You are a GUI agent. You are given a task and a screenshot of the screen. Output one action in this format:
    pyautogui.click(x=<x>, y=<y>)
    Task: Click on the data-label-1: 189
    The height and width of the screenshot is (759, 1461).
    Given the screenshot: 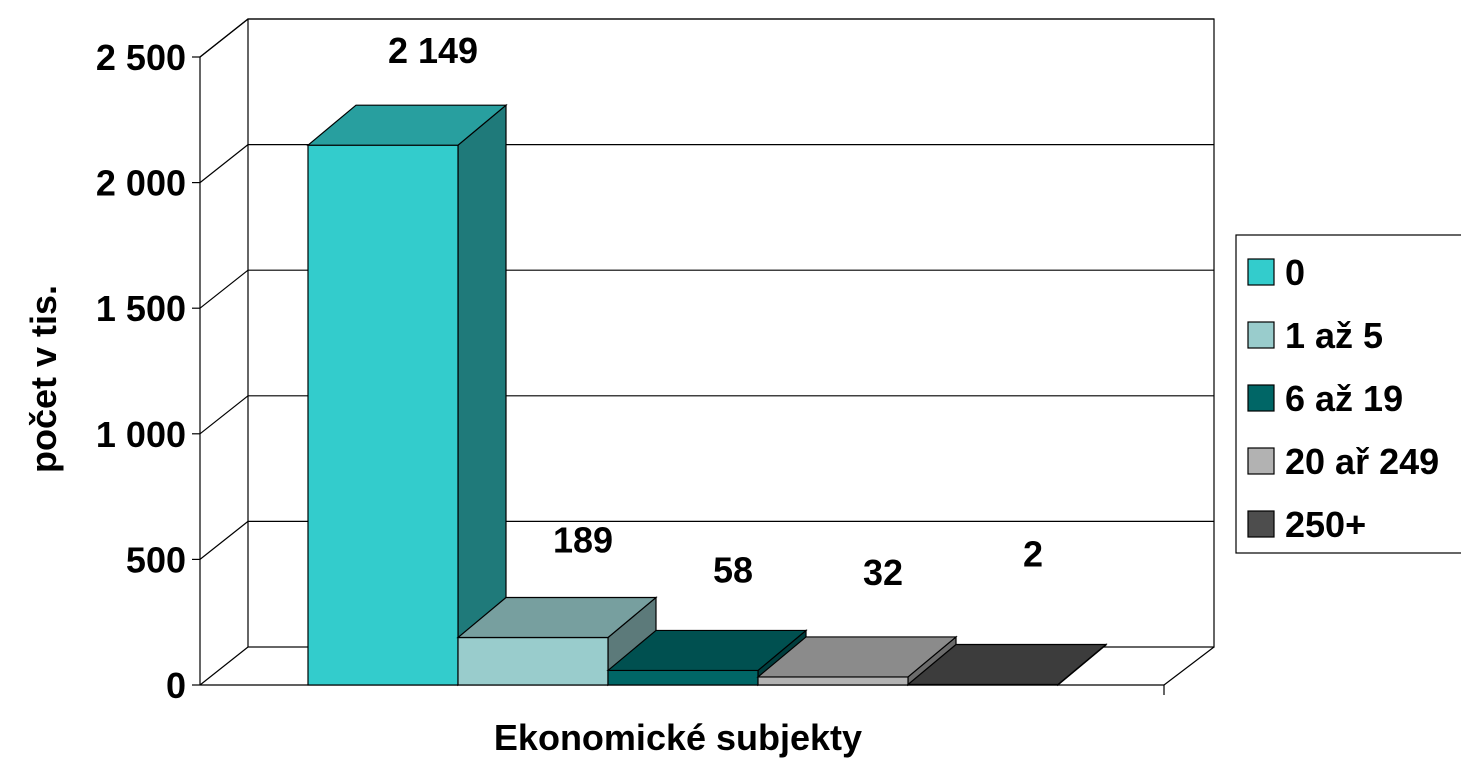 What is the action you would take?
    pyautogui.click(x=583, y=540)
    